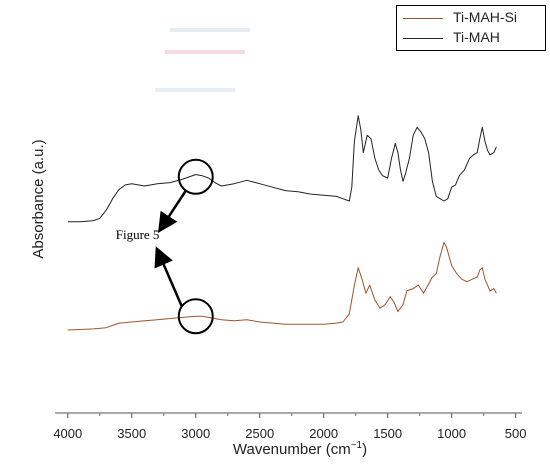 The image size is (550, 466). I want to click on x-tick-label-3500: 3500, so click(131, 433).